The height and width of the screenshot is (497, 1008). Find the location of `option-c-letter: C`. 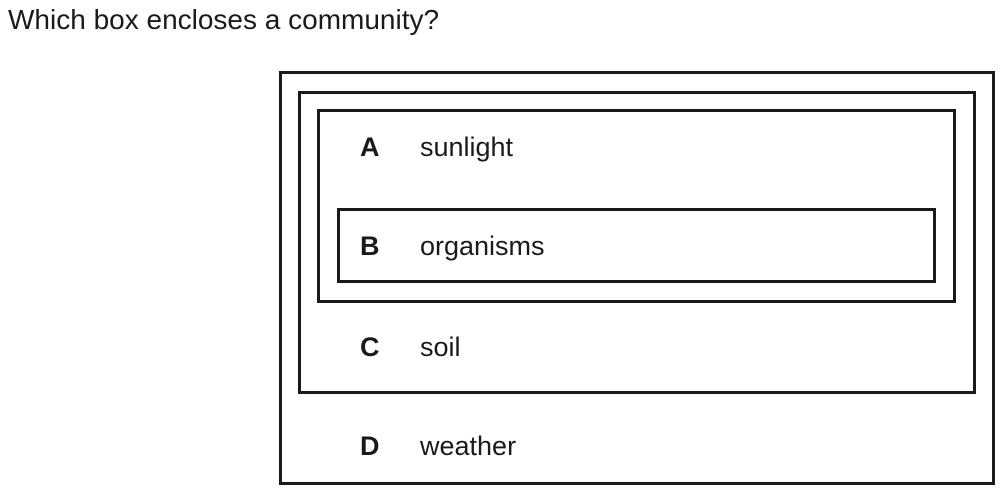

option-c-letter: C is located at coordinates (370, 347).